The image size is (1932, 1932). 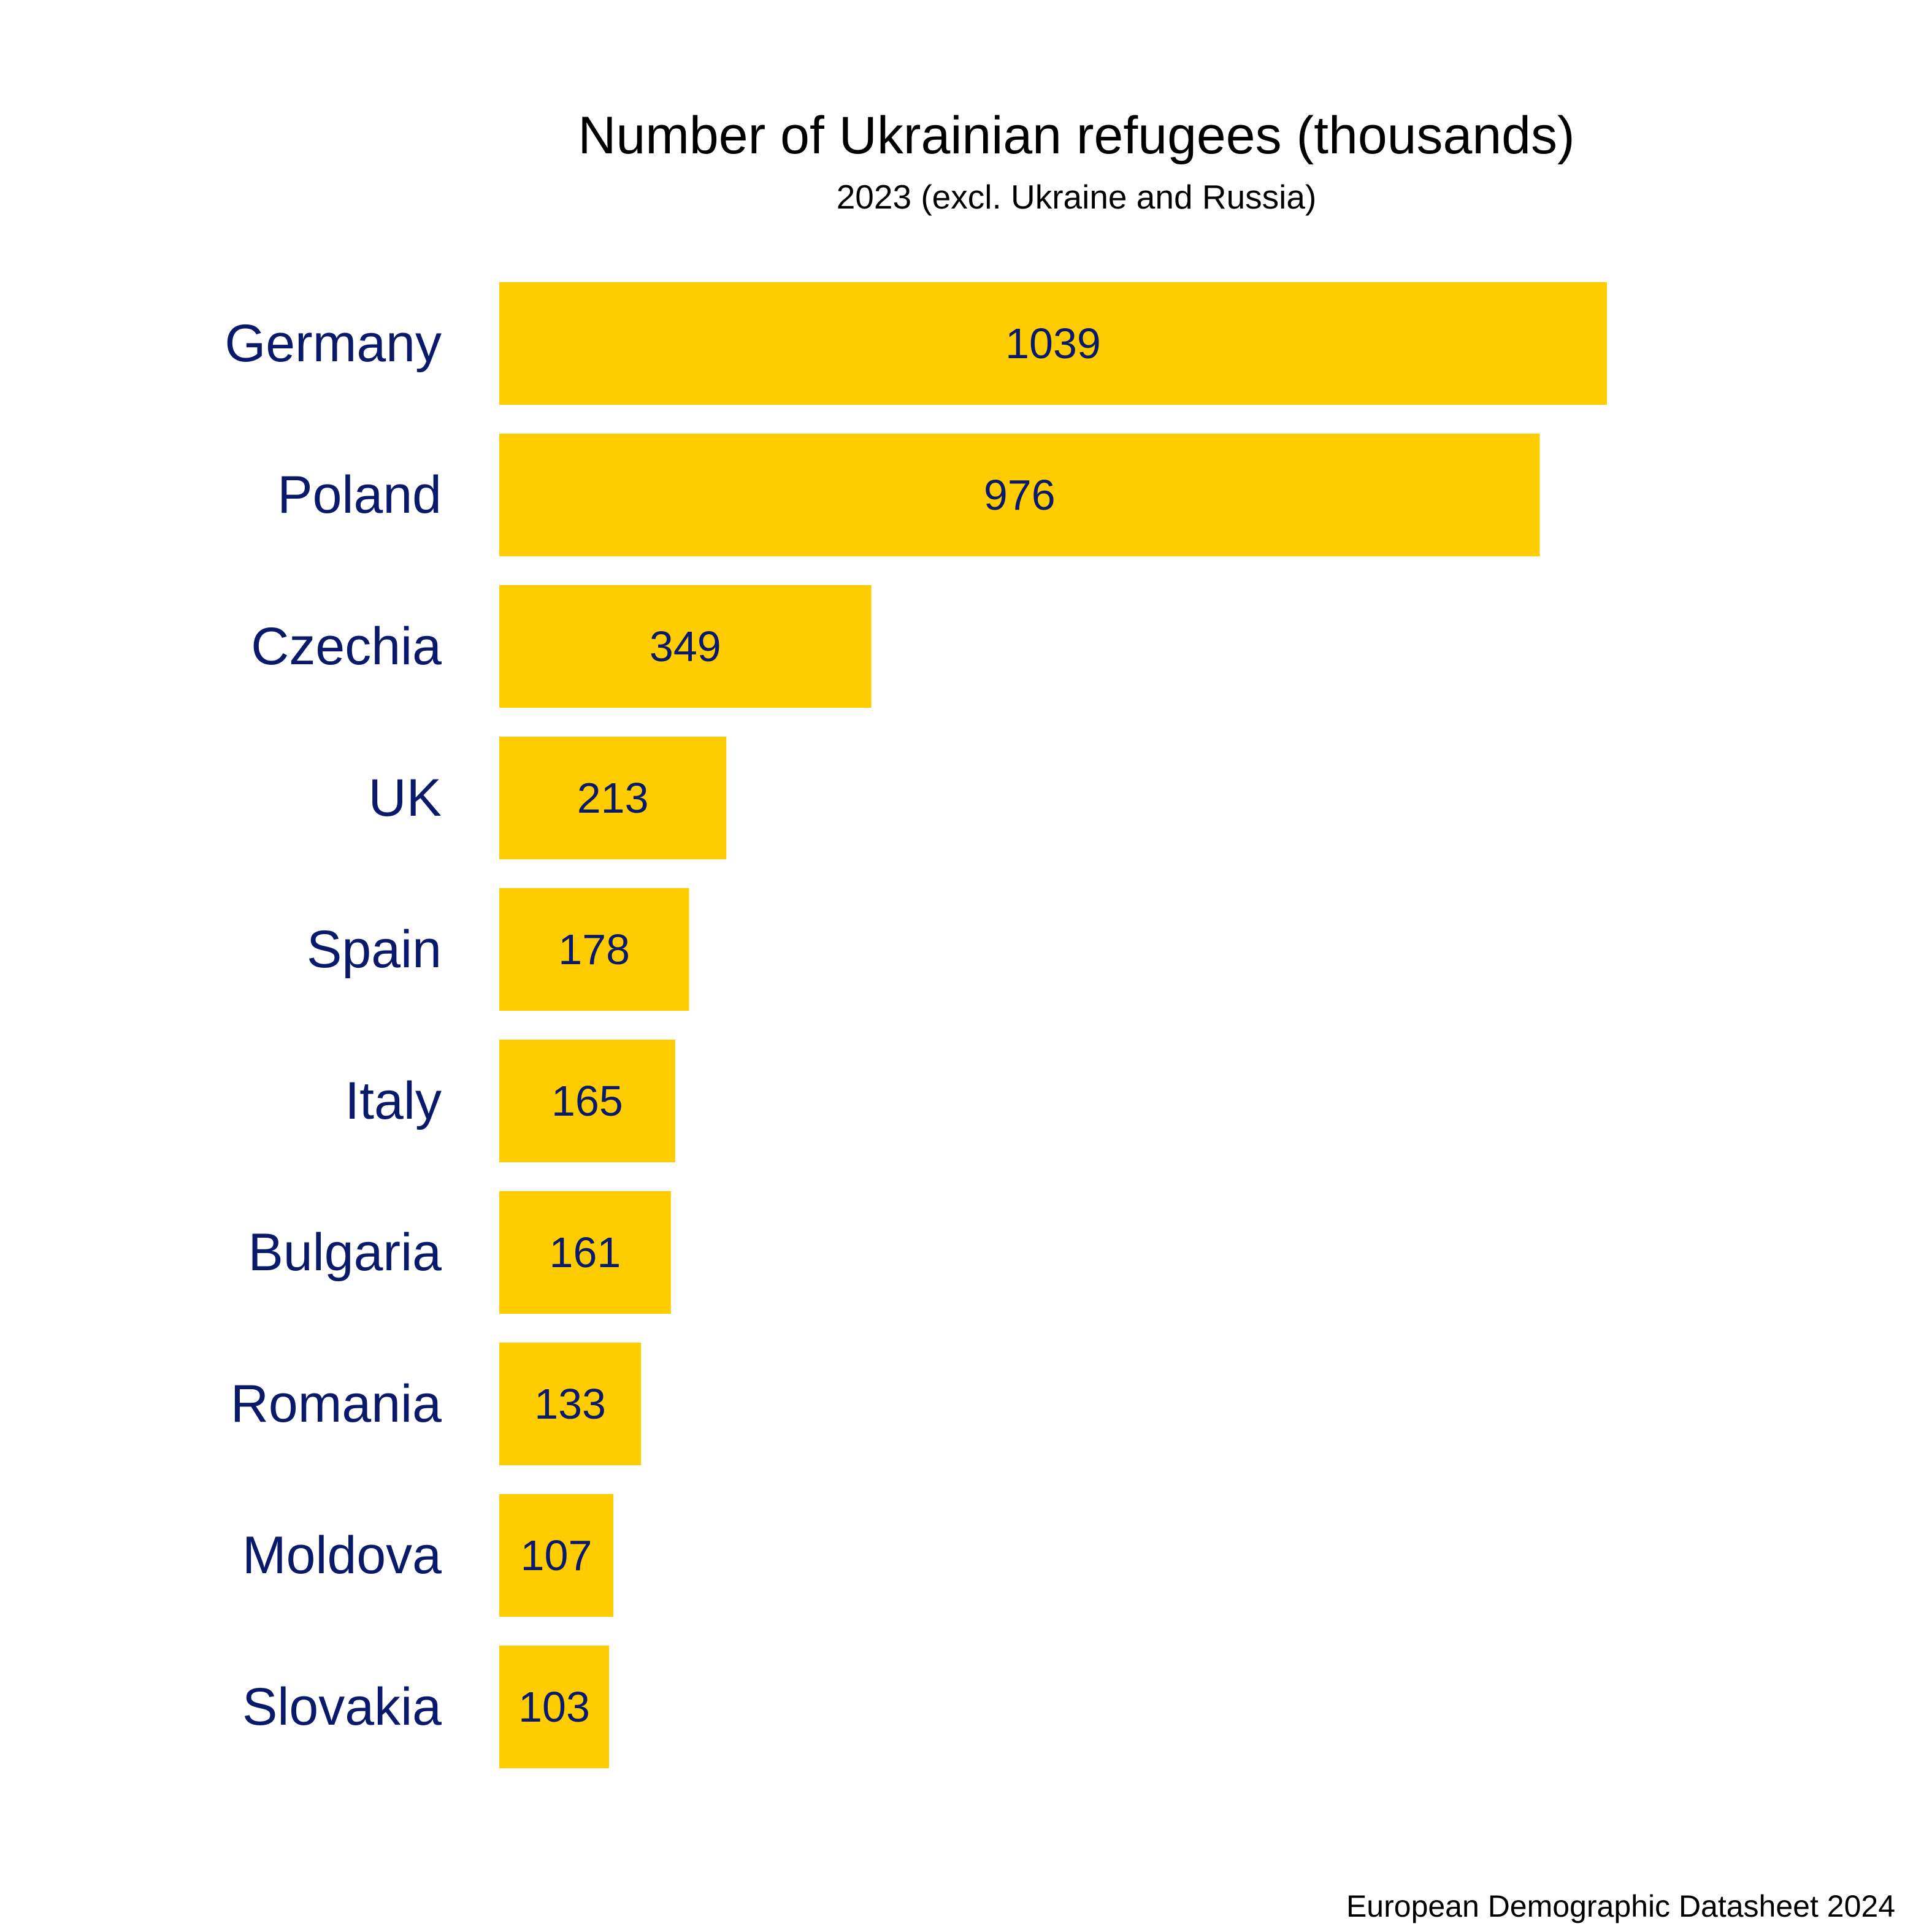 I want to click on chart-subtitle: 2023 (excl. Ukraine and Russia), so click(x=1077, y=197).